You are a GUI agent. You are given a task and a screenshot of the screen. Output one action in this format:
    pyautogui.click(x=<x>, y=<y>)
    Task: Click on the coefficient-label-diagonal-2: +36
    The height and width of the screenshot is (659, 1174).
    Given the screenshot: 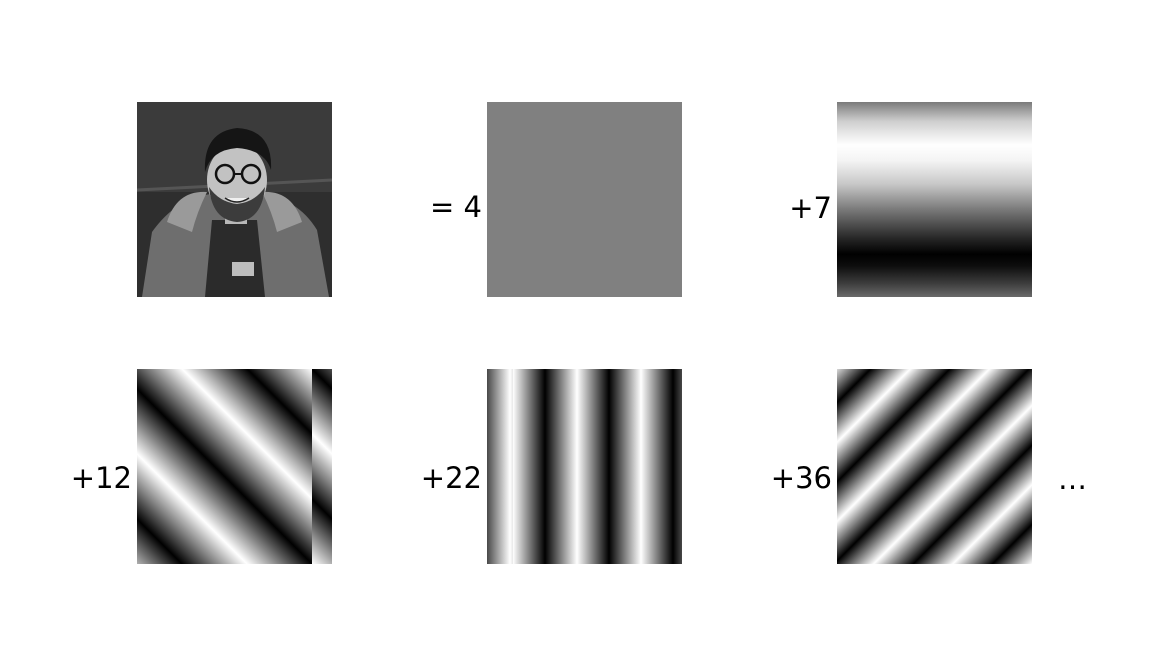 What is the action you would take?
    pyautogui.click(x=801, y=478)
    